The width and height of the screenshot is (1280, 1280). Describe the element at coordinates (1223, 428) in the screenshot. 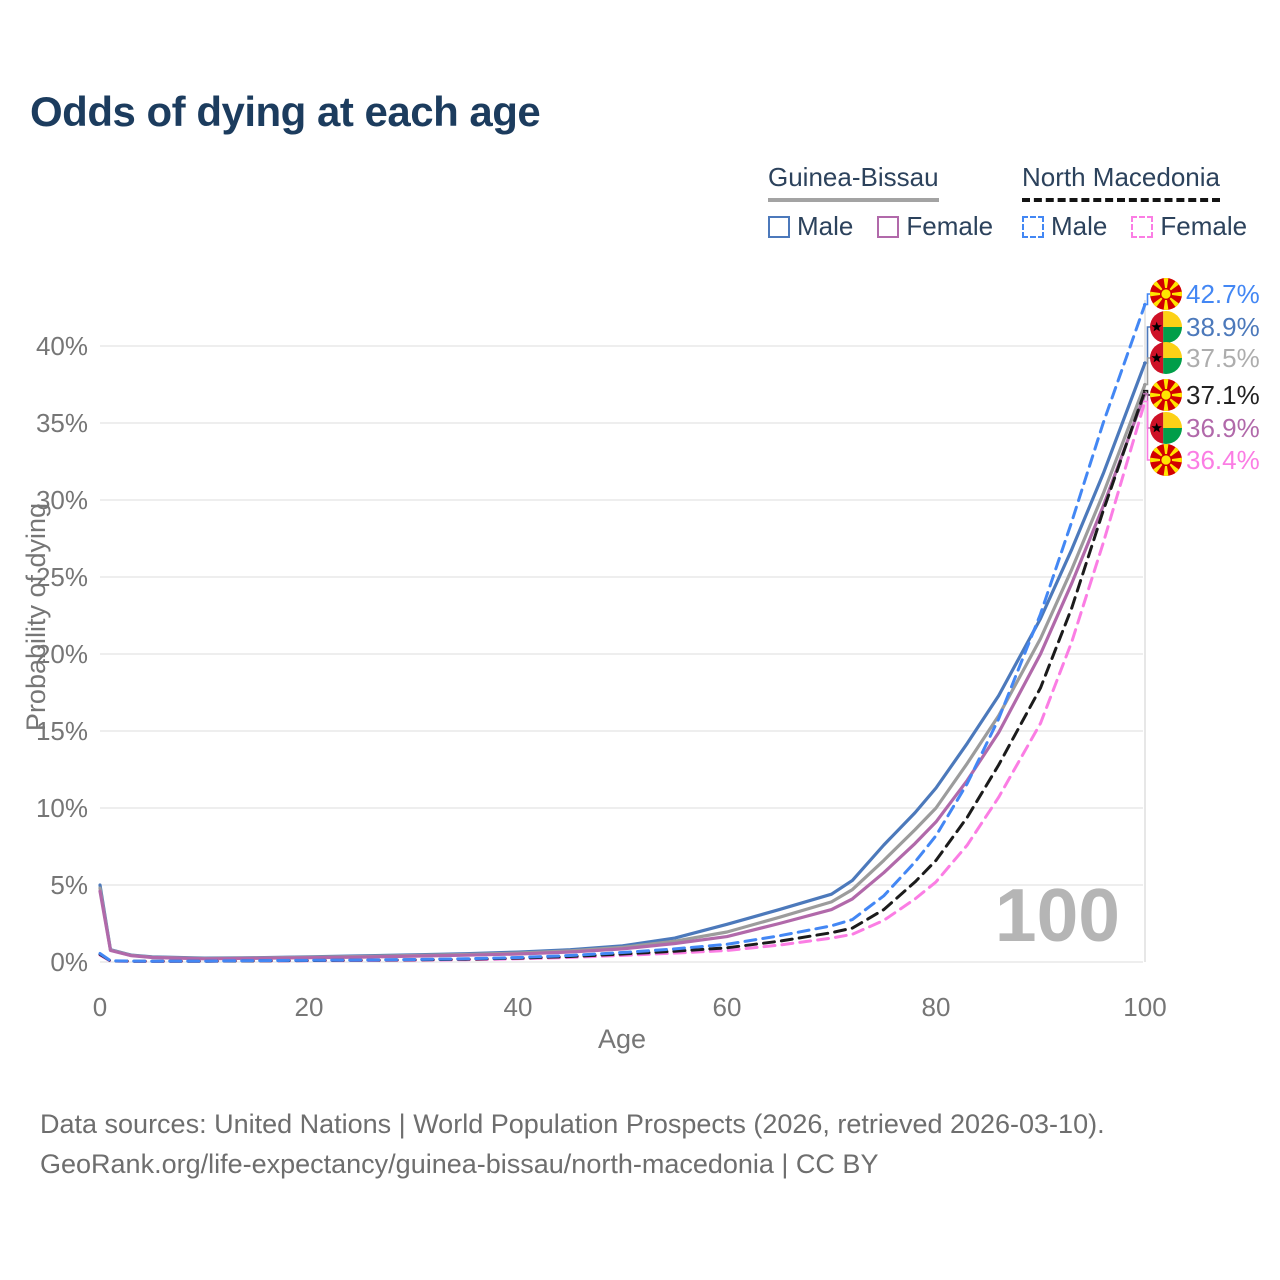

I see `end-label-value-gb_female: 36.9%` at that location.